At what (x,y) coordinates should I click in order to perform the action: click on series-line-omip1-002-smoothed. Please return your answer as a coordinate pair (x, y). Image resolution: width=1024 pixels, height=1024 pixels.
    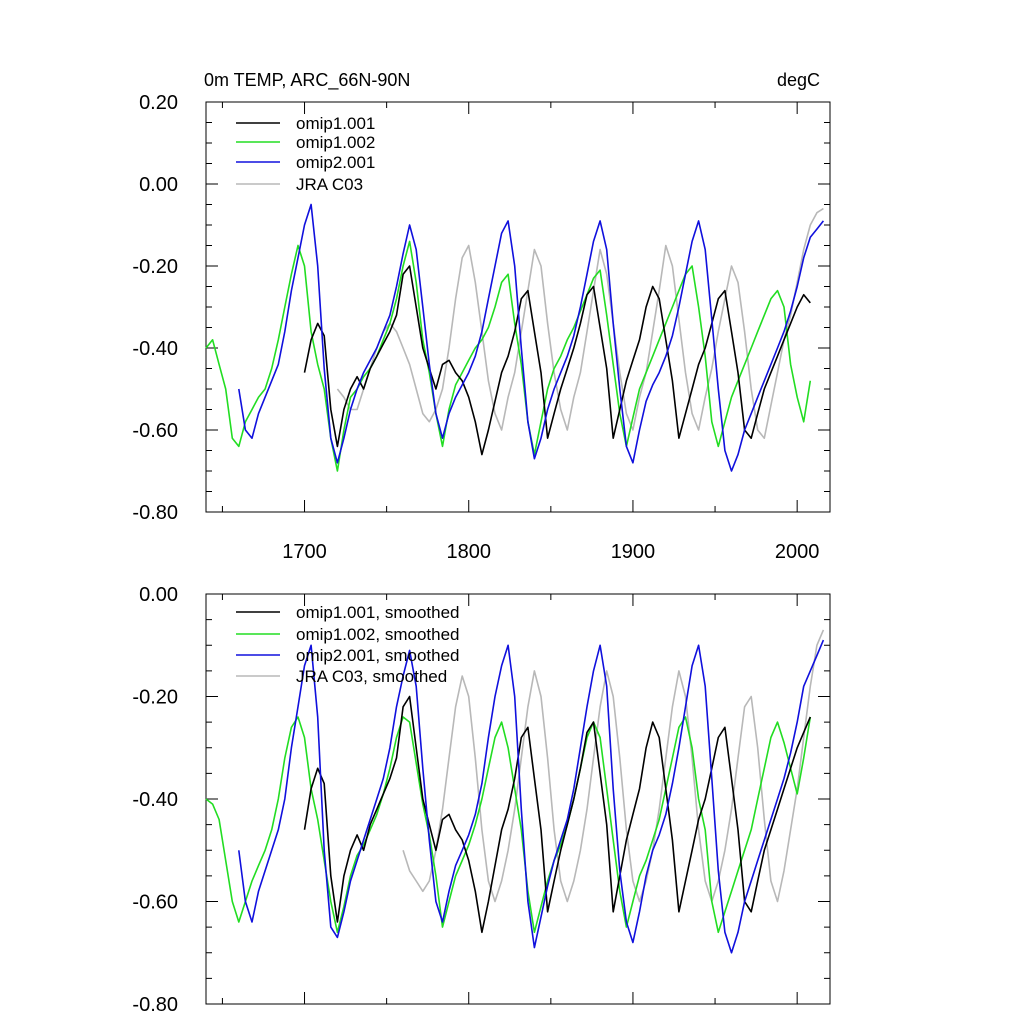
    Looking at the image, I should click on (508, 825).